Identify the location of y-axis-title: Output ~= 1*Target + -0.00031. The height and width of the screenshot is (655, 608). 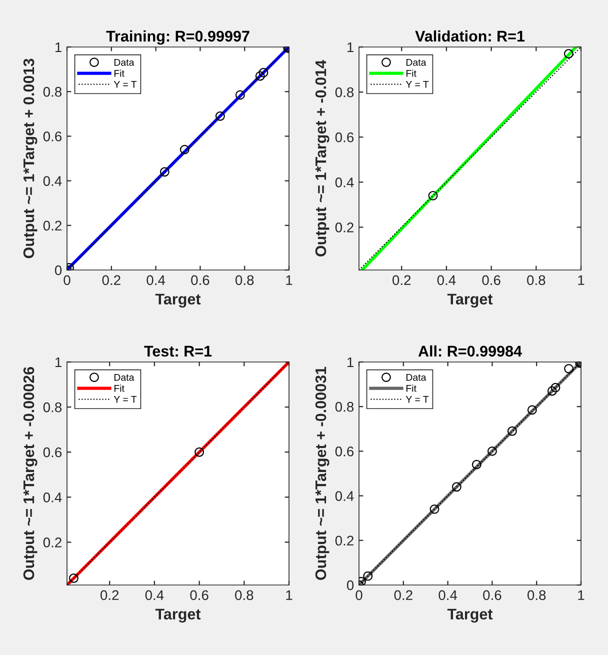
(322, 473).